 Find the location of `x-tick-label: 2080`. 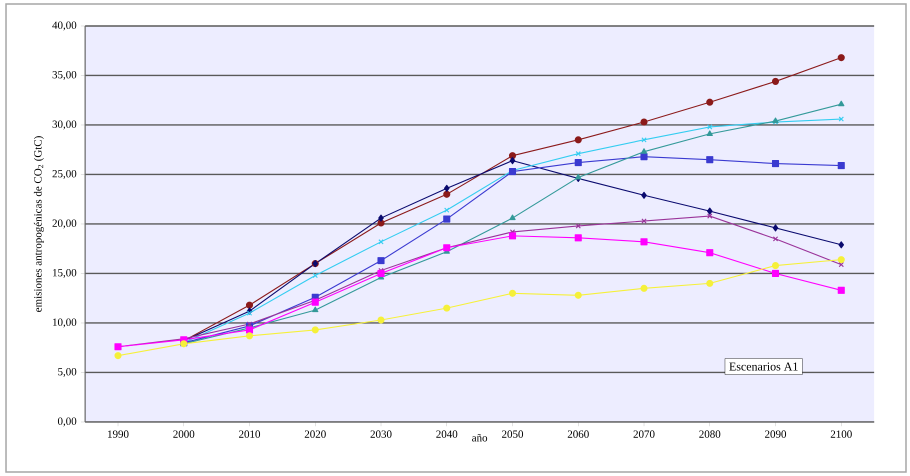

x-tick-label: 2080 is located at coordinates (709, 434).